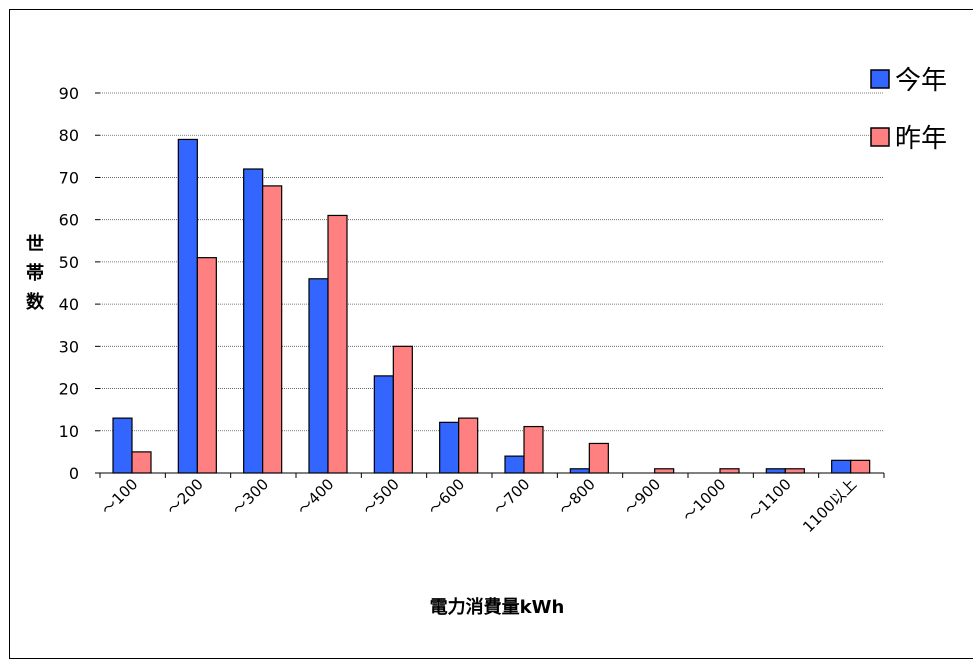 This screenshot has width=973, height=659. What do you see at coordinates (69, 262) in the screenshot?
I see `y-tick-label: 50` at bounding box center [69, 262].